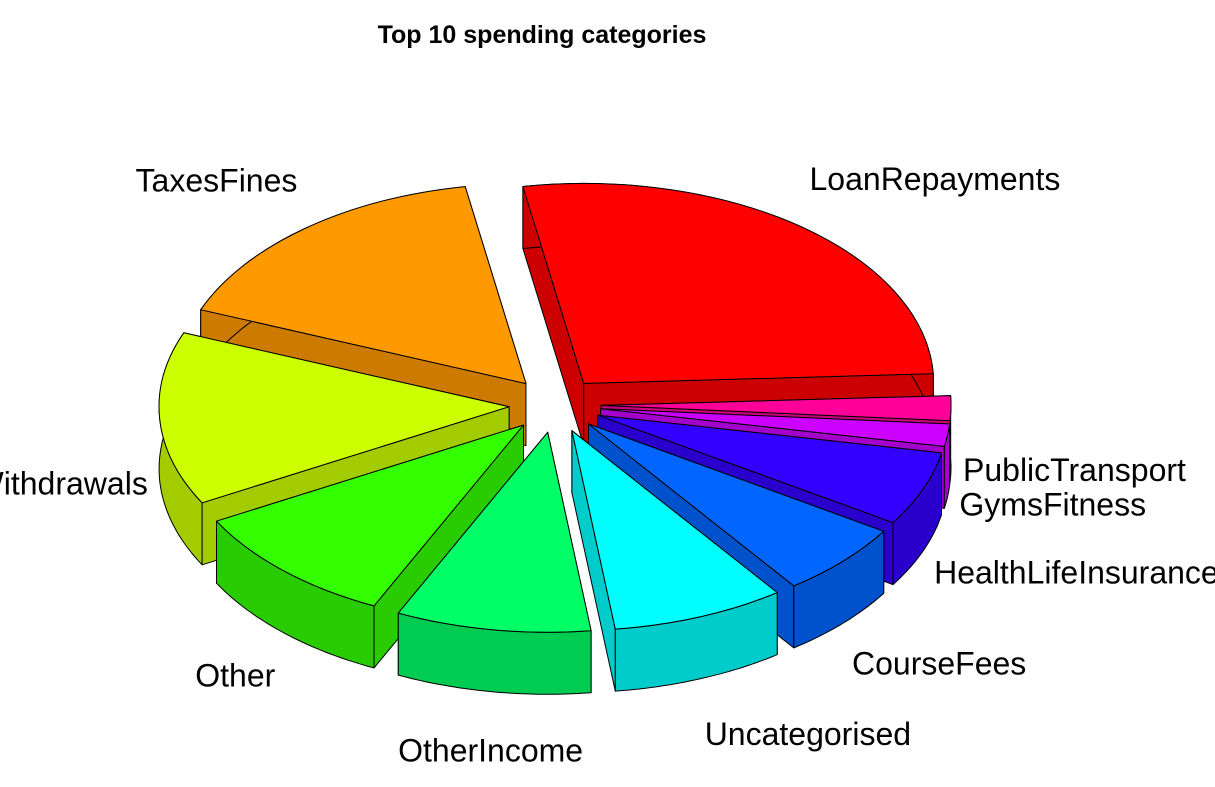 The height and width of the screenshot is (787, 1215). What do you see at coordinates (808, 734) in the screenshot?
I see `slice-label-5: Uncategorised` at bounding box center [808, 734].